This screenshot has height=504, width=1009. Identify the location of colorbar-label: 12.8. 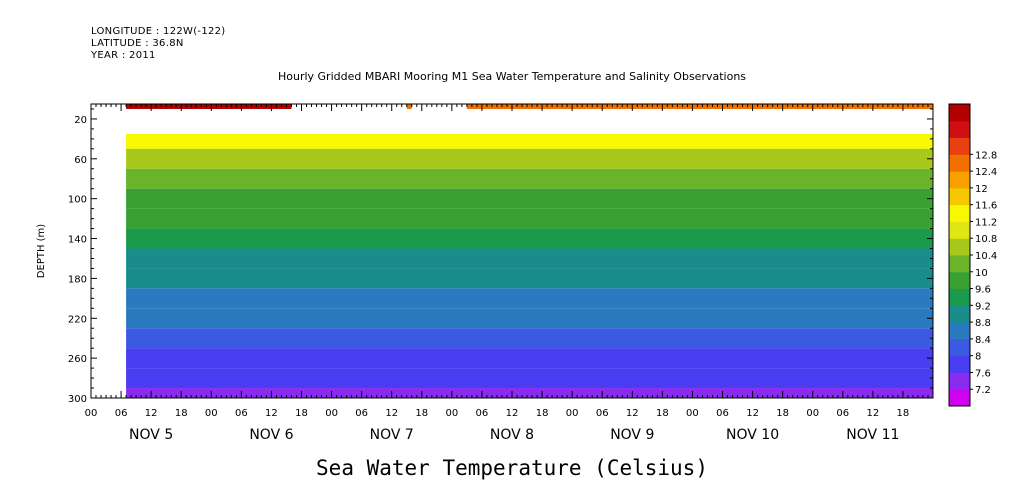
(986, 155).